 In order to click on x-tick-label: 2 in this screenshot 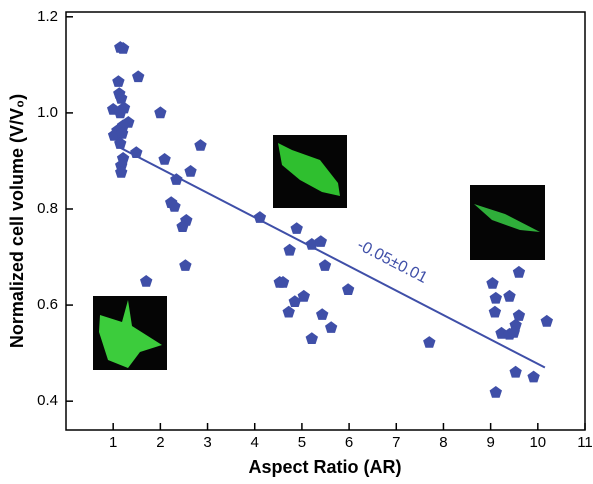, I will do `click(160, 442)`.